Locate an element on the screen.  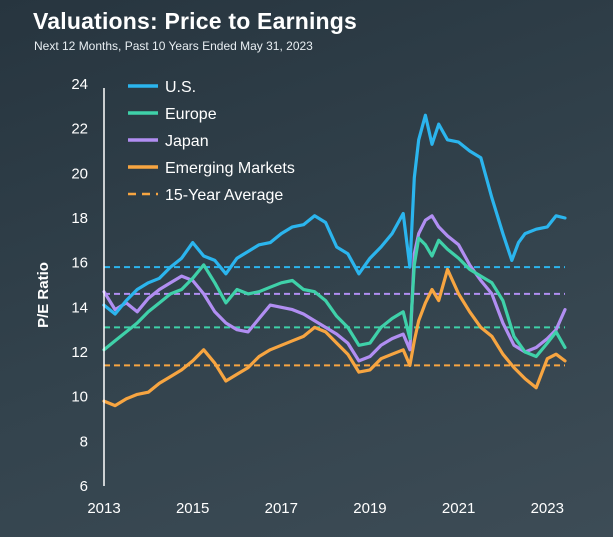
x-tick-label: 2015 is located at coordinates (192, 508).